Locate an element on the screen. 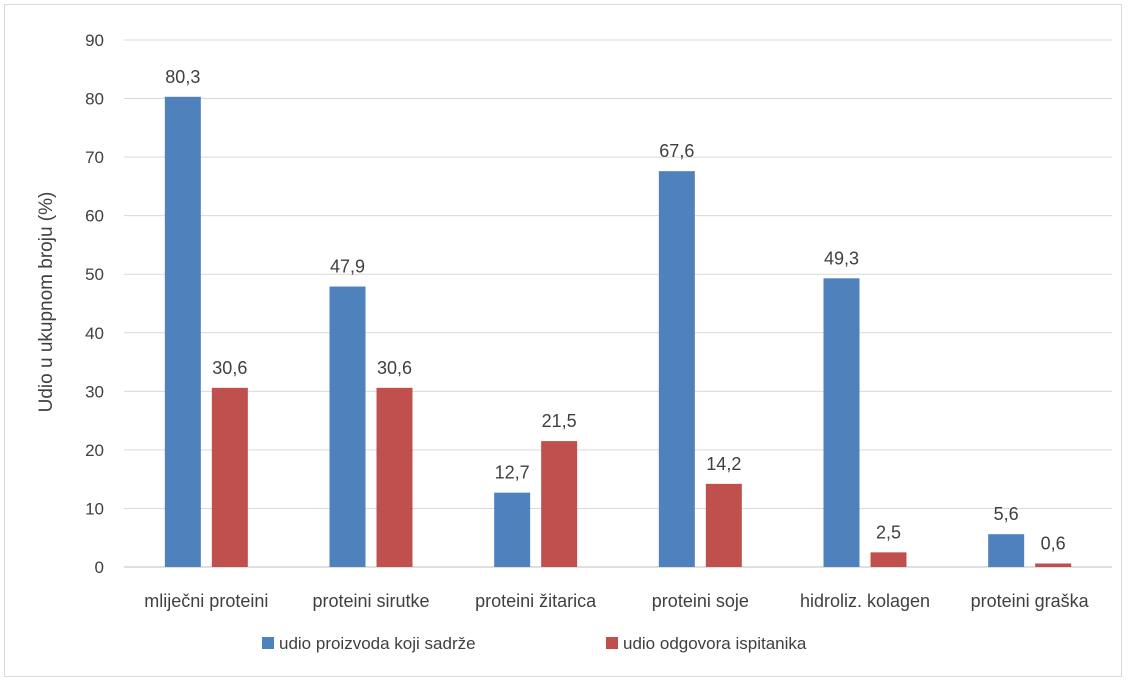  y-axis-label: Udio u ukupnom broju (%) is located at coordinates (46, 302).